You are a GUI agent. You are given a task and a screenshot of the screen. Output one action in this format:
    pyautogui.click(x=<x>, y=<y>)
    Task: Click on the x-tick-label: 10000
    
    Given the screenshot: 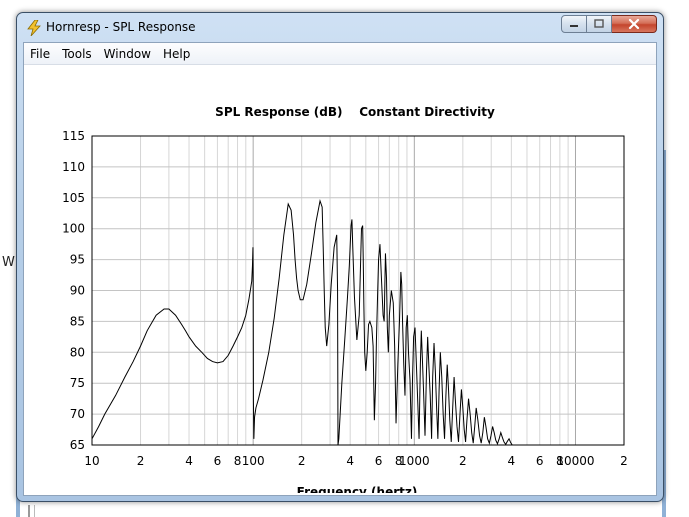 What is the action you would take?
    pyautogui.click(x=575, y=461)
    